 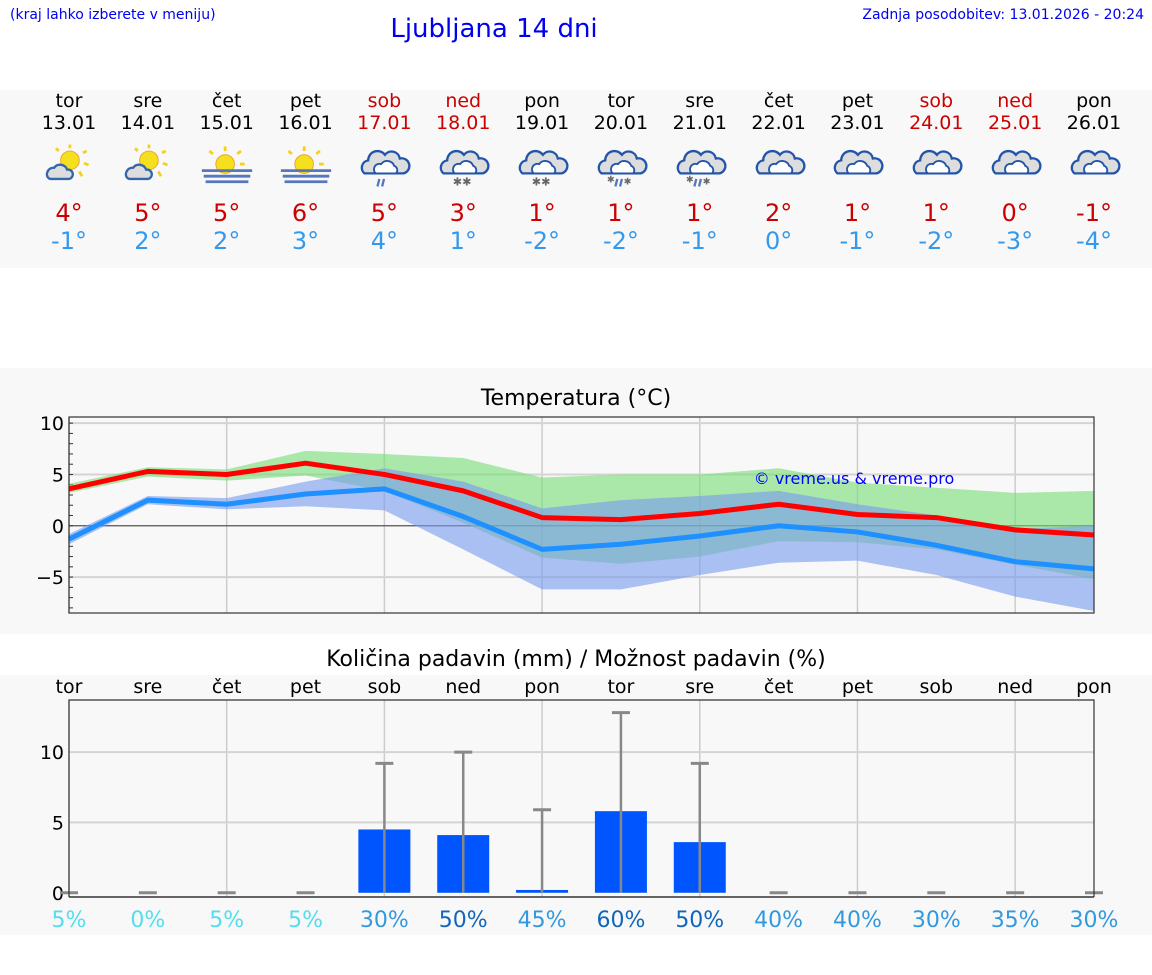 I want to click on low-temp: -1°, so click(x=857, y=241).